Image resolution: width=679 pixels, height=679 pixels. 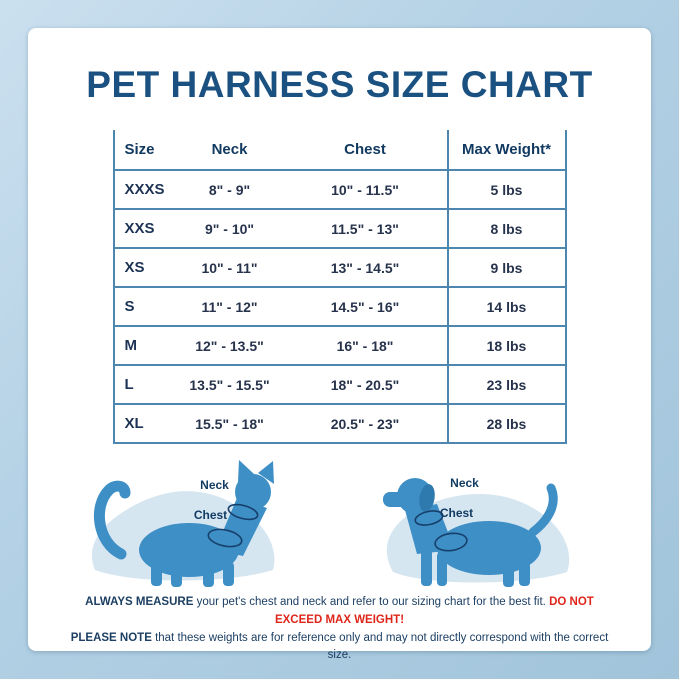 What do you see at coordinates (365, 189) in the screenshot?
I see `chest-cell: 10" - 11.5"` at bounding box center [365, 189].